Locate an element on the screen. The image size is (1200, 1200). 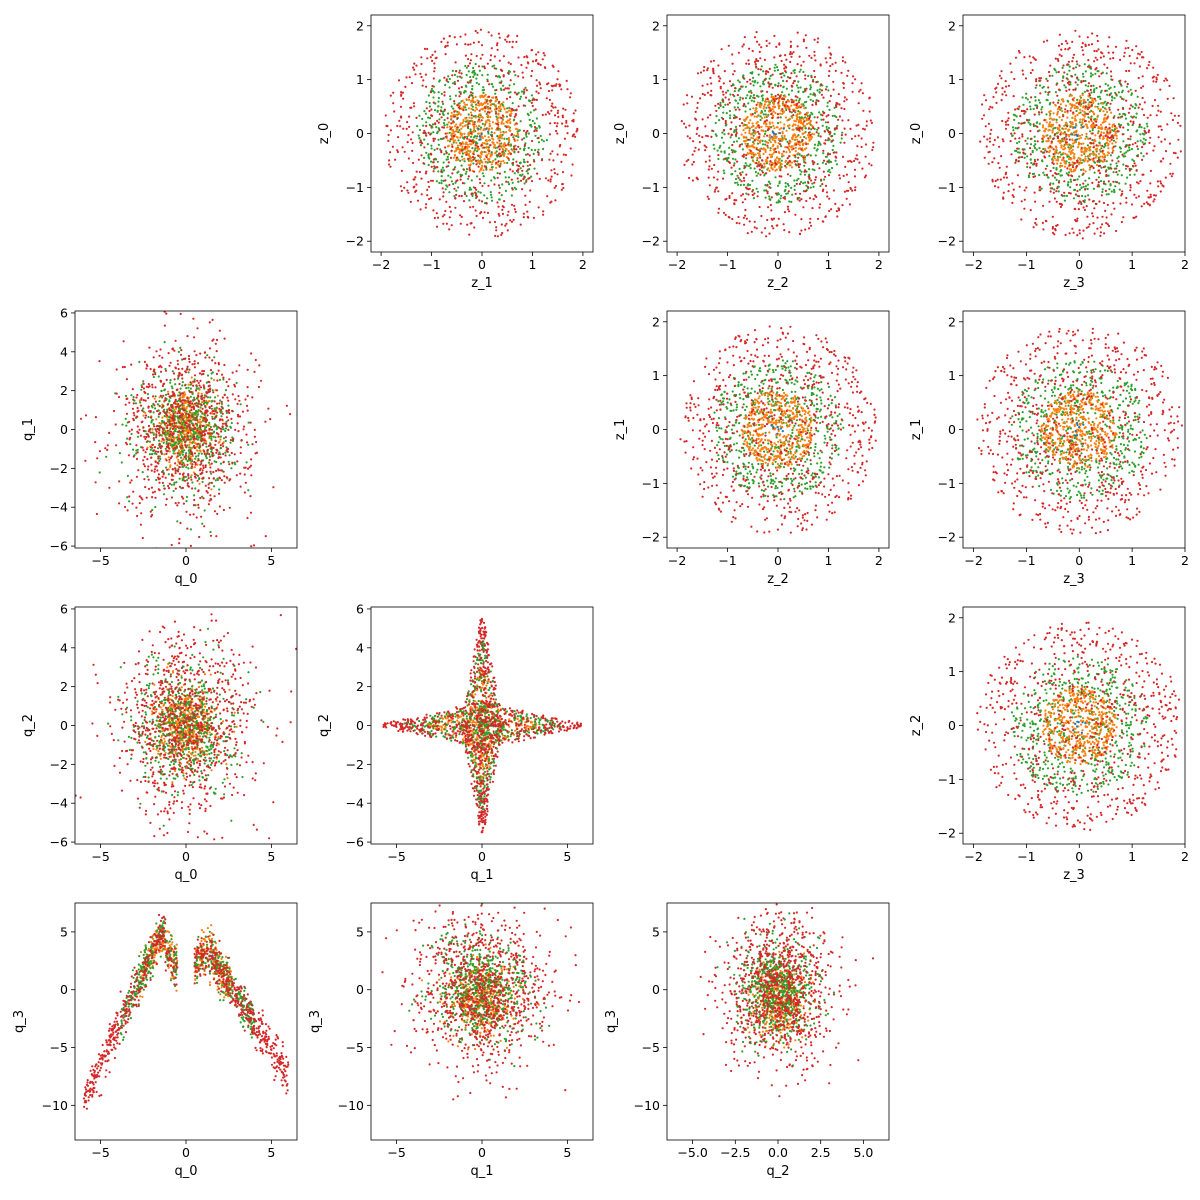
y-tick-label: 2 is located at coordinates (360, 25).